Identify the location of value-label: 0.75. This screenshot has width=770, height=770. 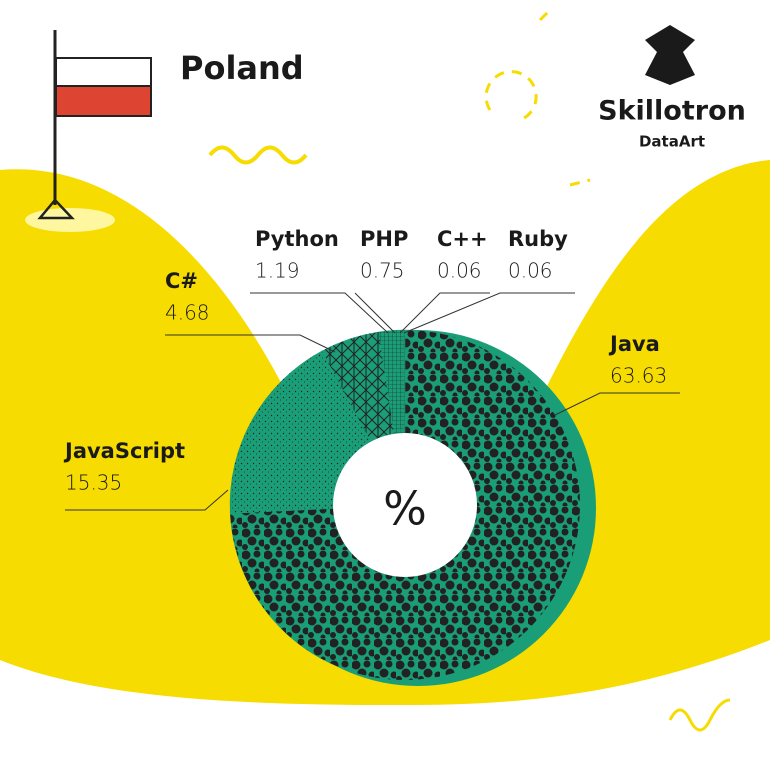
(382, 271).